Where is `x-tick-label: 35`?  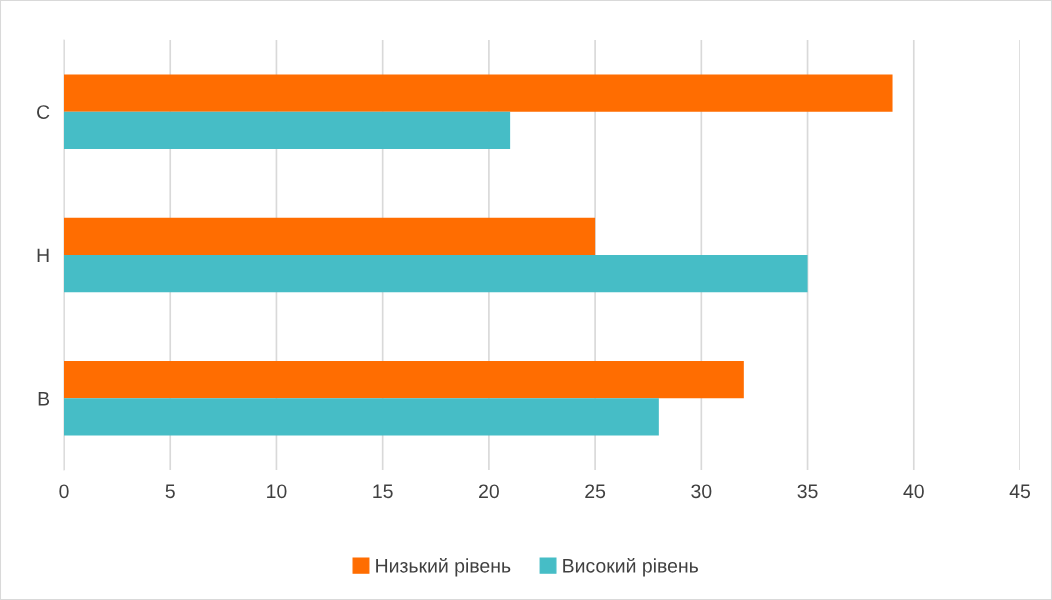 x-tick-label: 35 is located at coordinates (807, 491).